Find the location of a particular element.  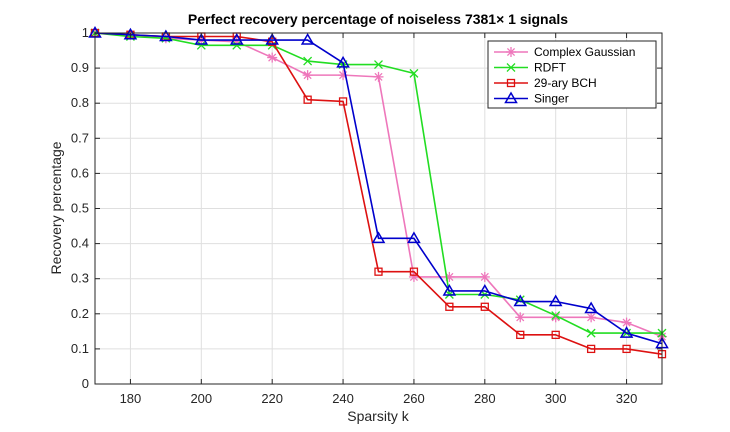

x-tick-label: 280 is located at coordinates (485, 398).